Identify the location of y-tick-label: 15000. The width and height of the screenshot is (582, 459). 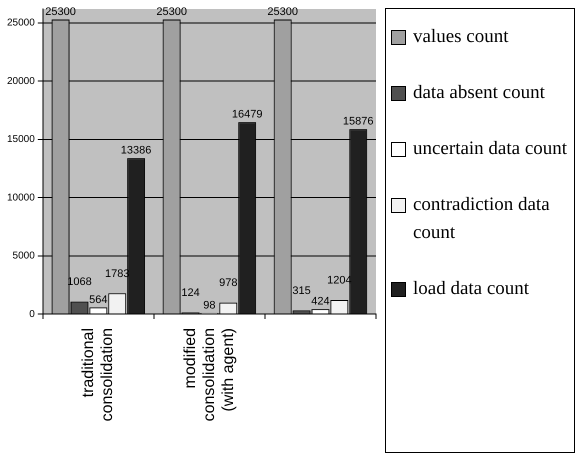
(21, 140).